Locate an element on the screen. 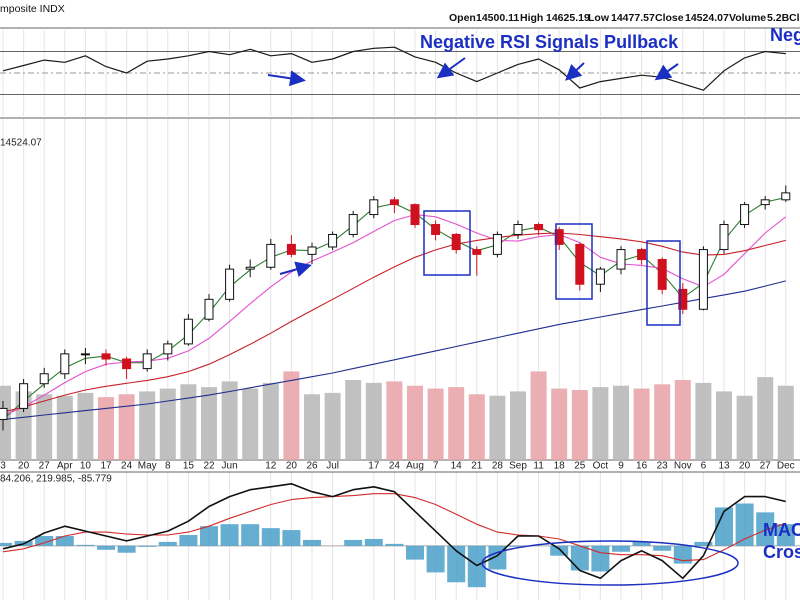 The width and height of the screenshot is (800, 600). x-tick-label: 14 is located at coordinates (457, 466).